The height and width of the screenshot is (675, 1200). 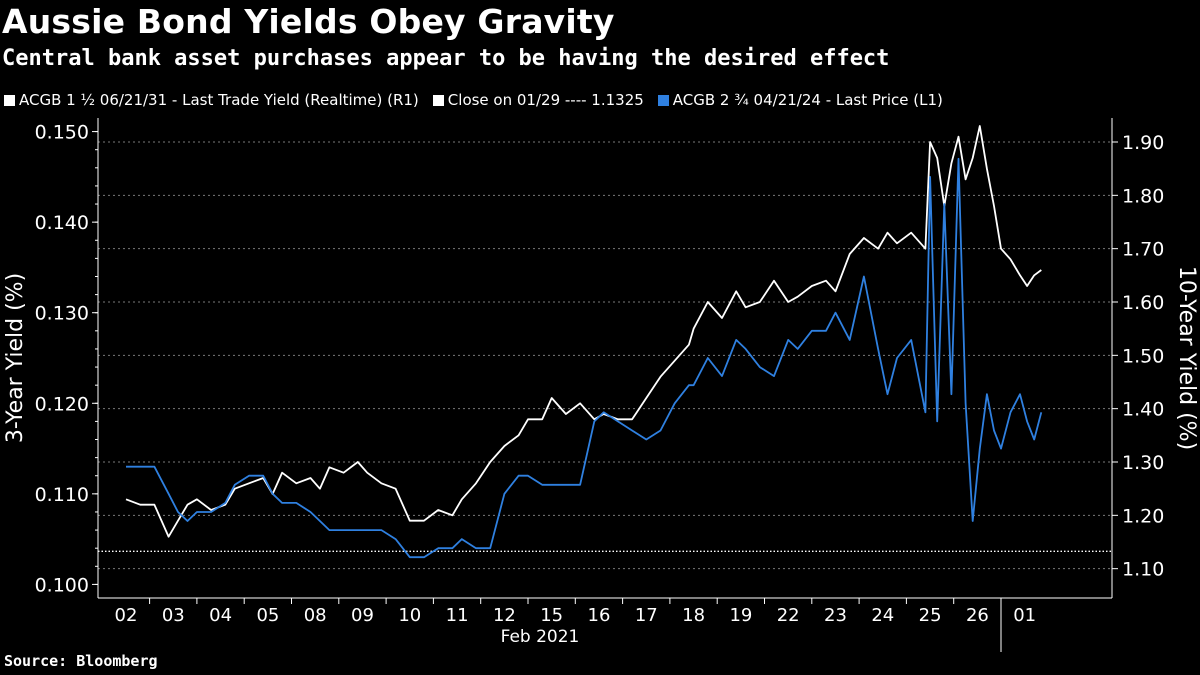 I want to click on x-tick-label-17: 17, so click(x=646, y=615).